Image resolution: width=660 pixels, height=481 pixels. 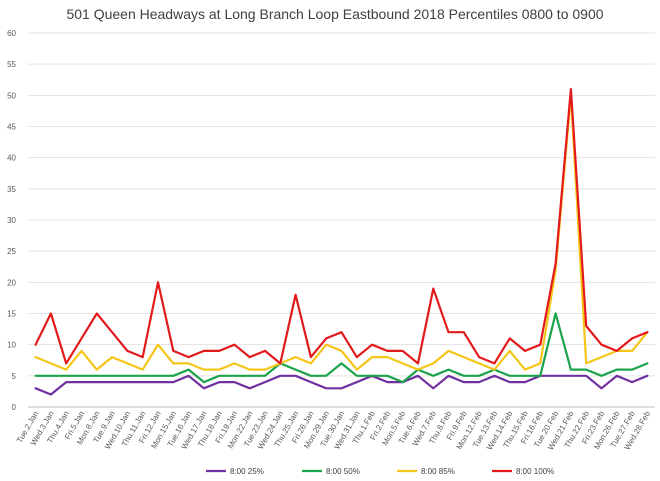 What do you see at coordinates (11, 127) in the screenshot?
I see `y-tick-label: 45` at bounding box center [11, 127].